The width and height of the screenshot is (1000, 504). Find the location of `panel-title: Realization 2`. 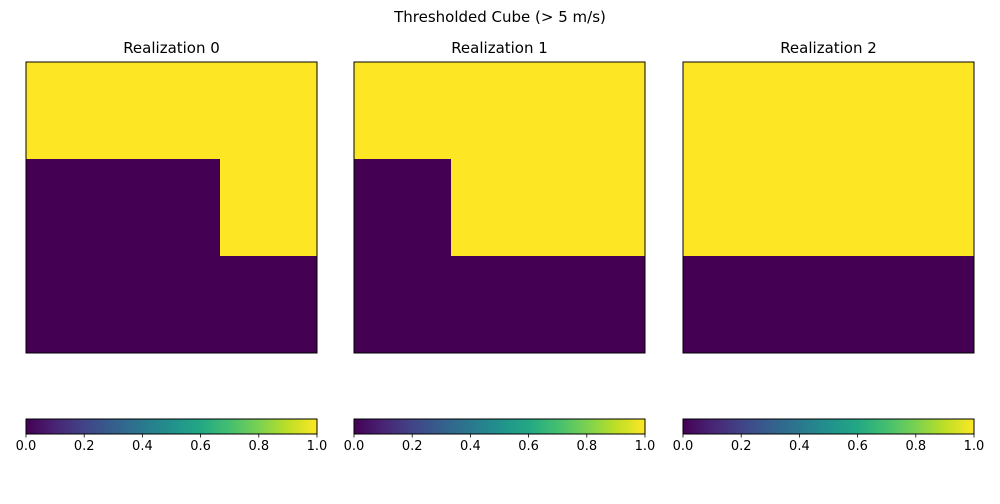

panel-title: Realization 2 is located at coordinates (828, 48).